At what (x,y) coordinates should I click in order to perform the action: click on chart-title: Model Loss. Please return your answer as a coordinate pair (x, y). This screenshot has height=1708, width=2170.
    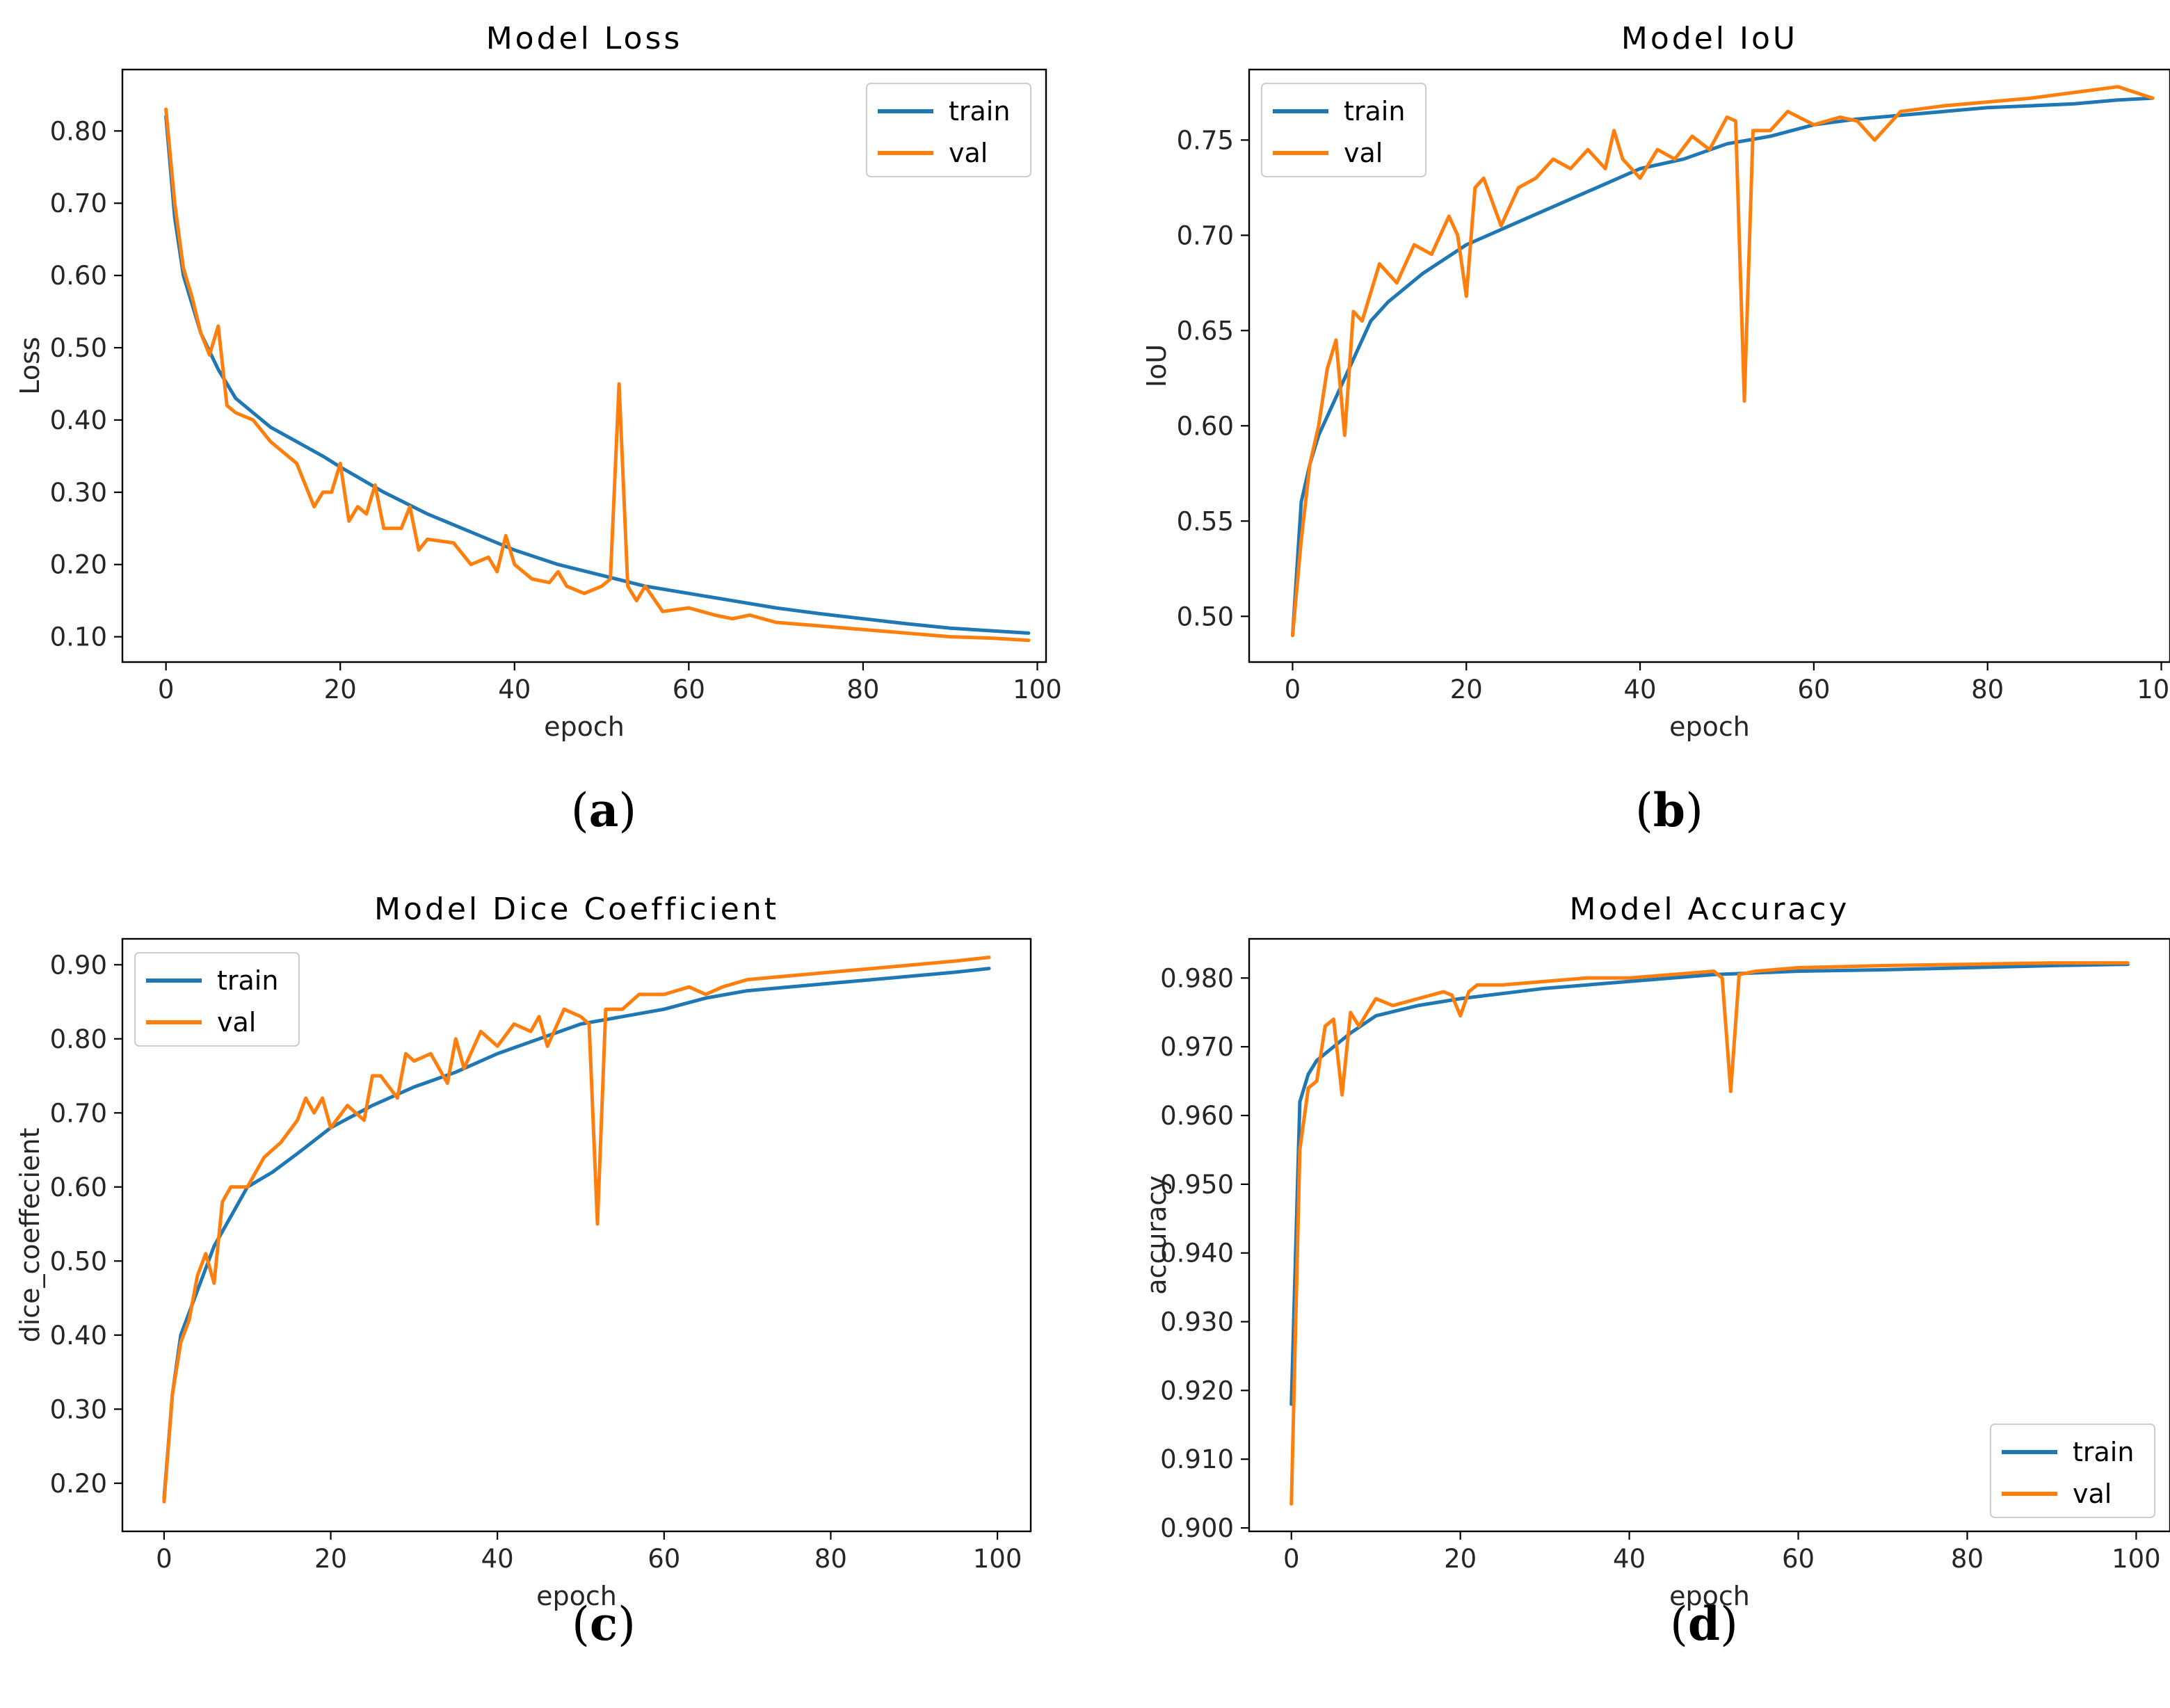
    Looking at the image, I should click on (584, 38).